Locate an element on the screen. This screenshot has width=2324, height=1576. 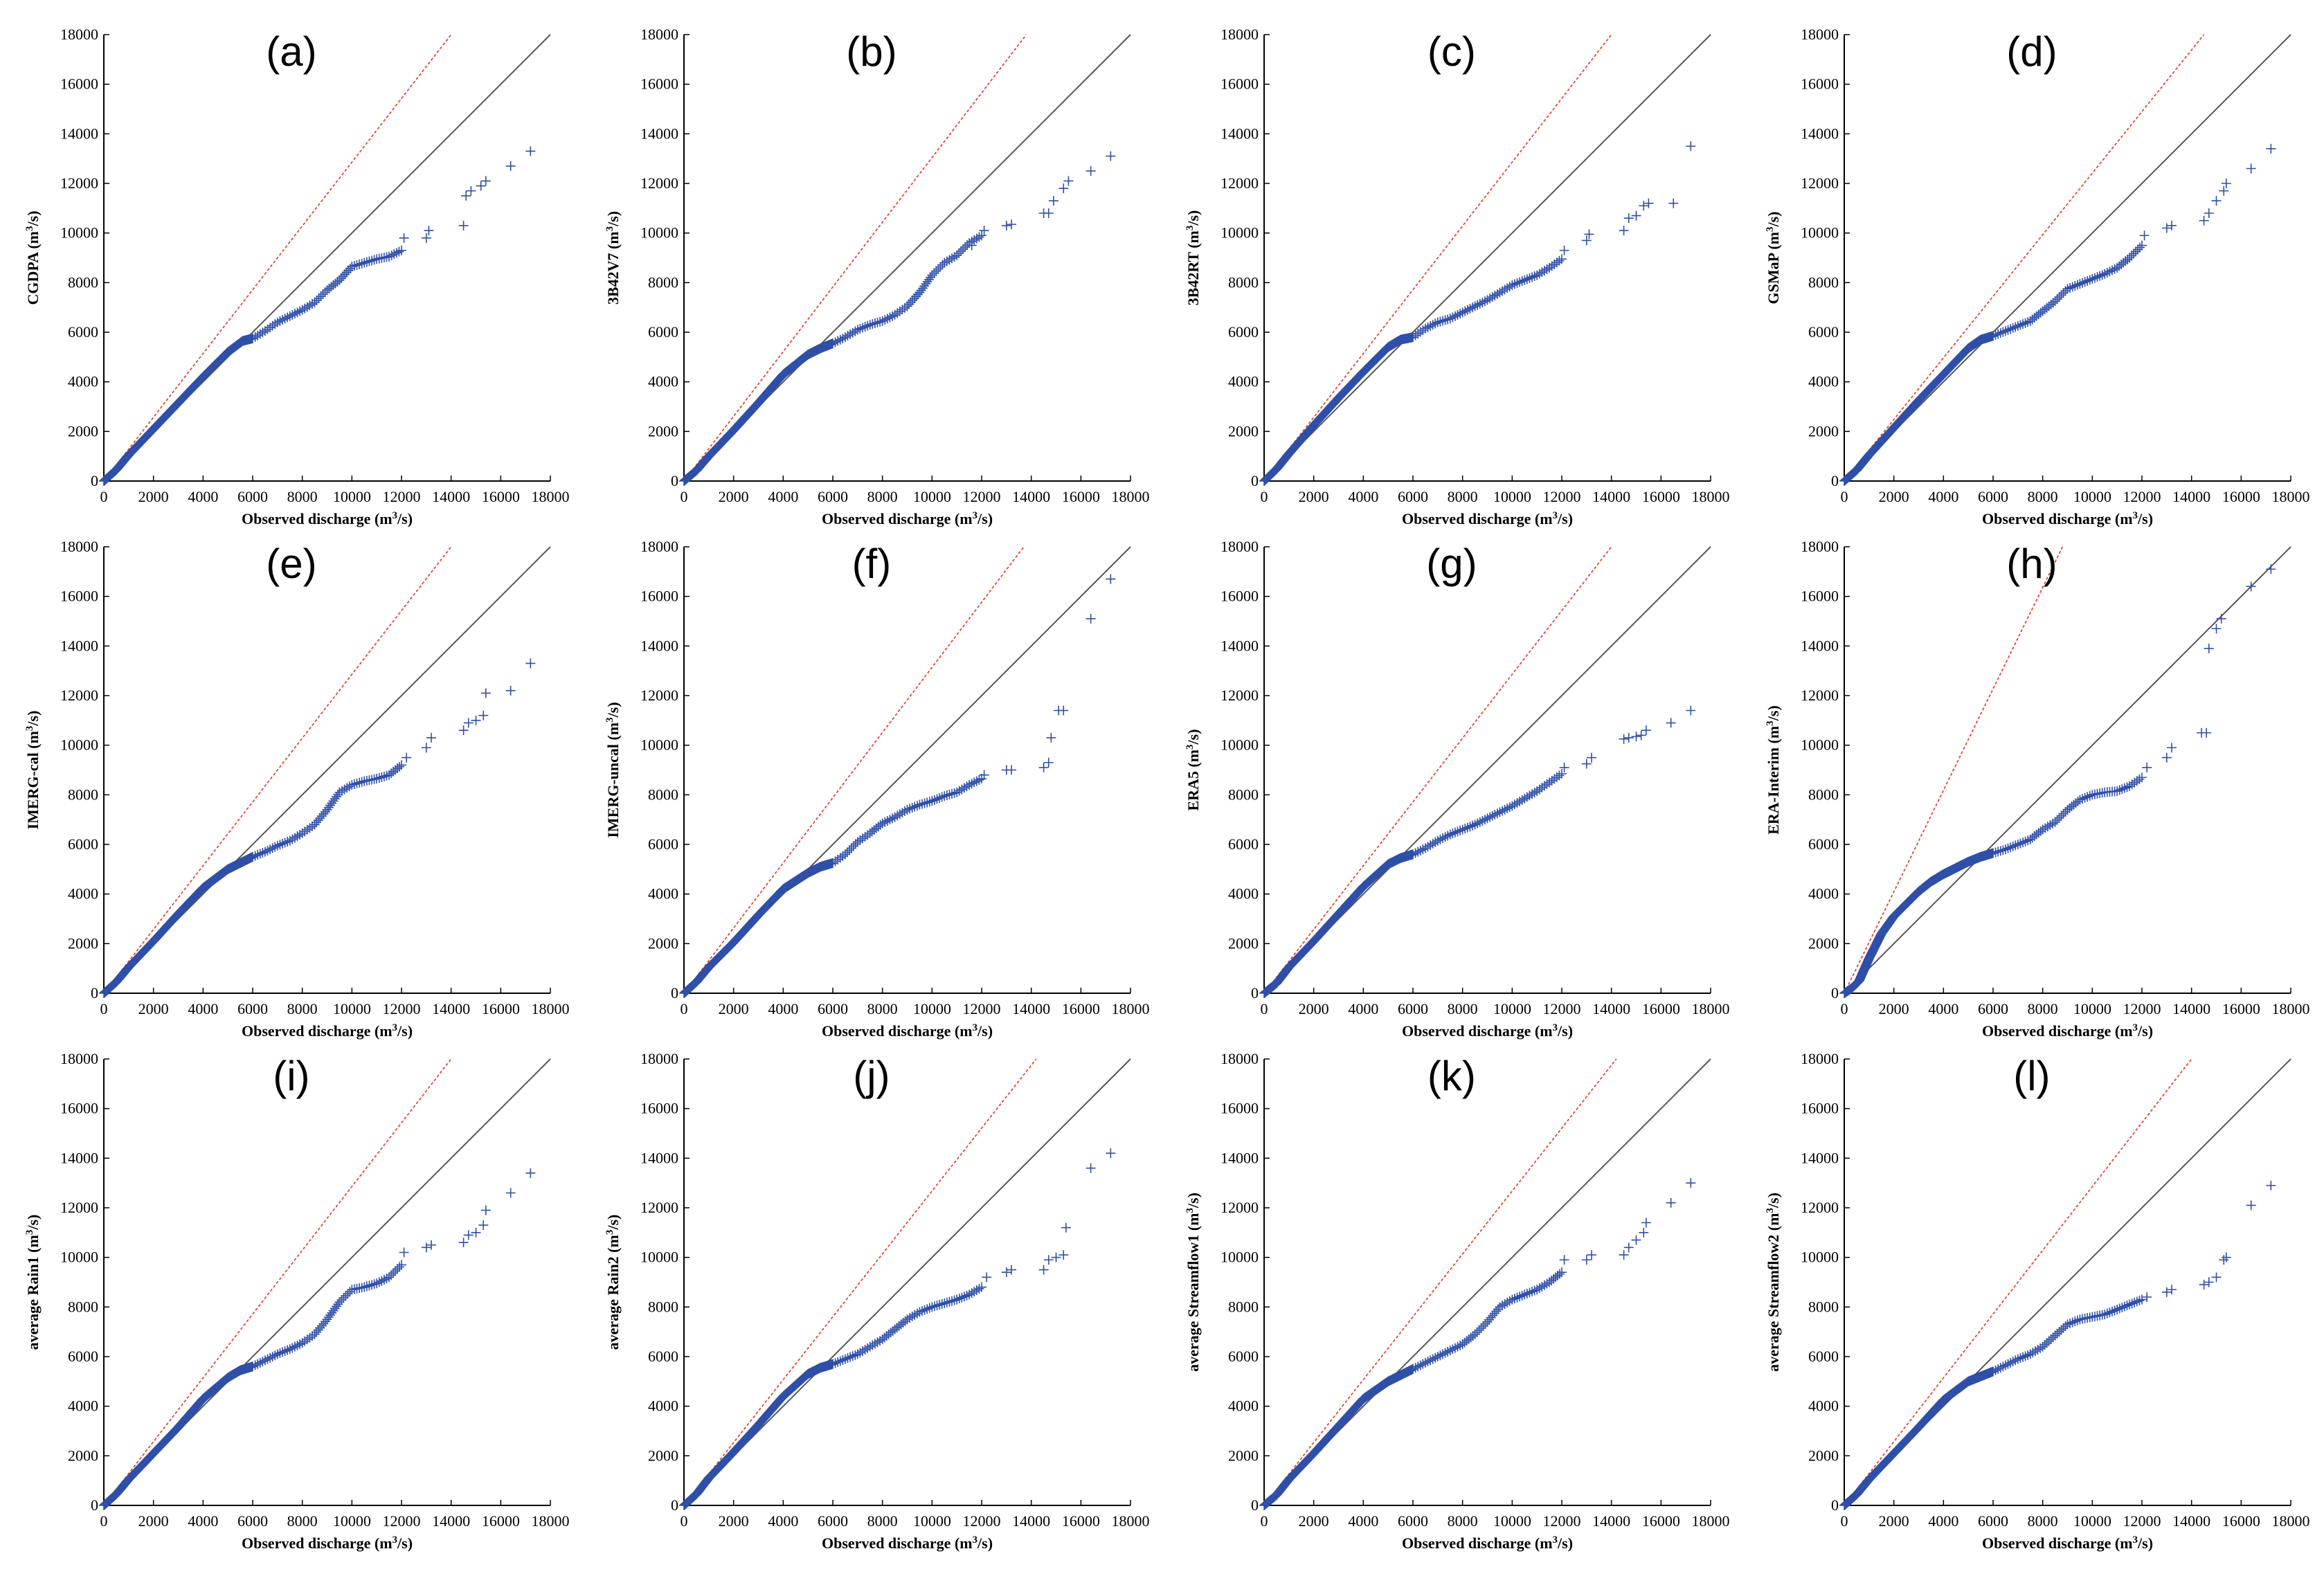
x-tick-label: 14000 is located at coordinates (451, 496).